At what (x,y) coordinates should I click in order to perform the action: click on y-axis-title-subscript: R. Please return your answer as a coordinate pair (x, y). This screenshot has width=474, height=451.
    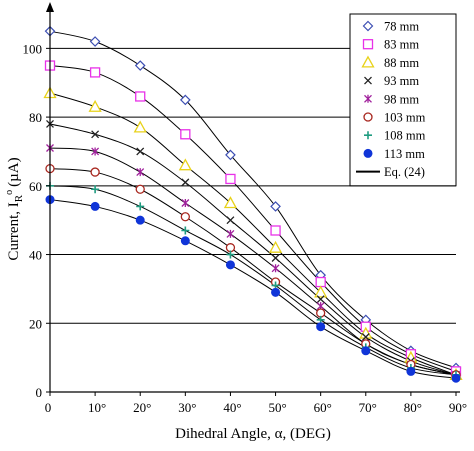
    Looking at the image, I should click on (19, 198).